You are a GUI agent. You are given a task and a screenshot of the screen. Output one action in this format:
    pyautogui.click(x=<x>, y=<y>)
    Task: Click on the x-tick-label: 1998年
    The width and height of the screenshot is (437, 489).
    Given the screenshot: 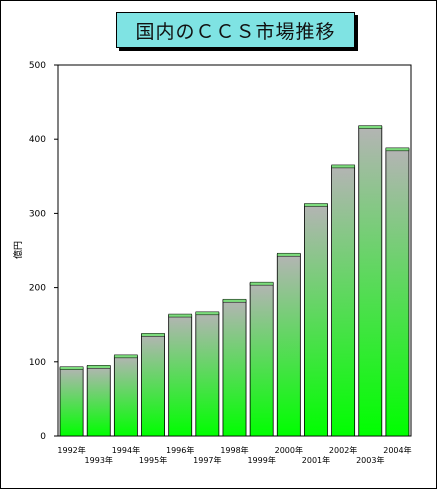 What is the action you would take?
    pyautogui.click(x=234, y=450)
    